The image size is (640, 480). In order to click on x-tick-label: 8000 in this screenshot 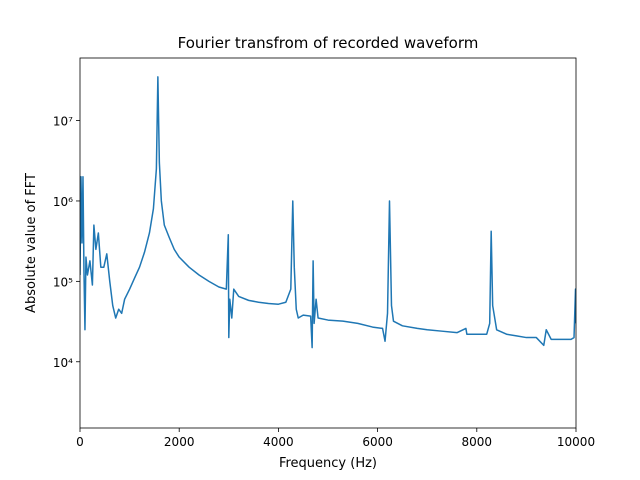, I will do `click(477, 442)`.